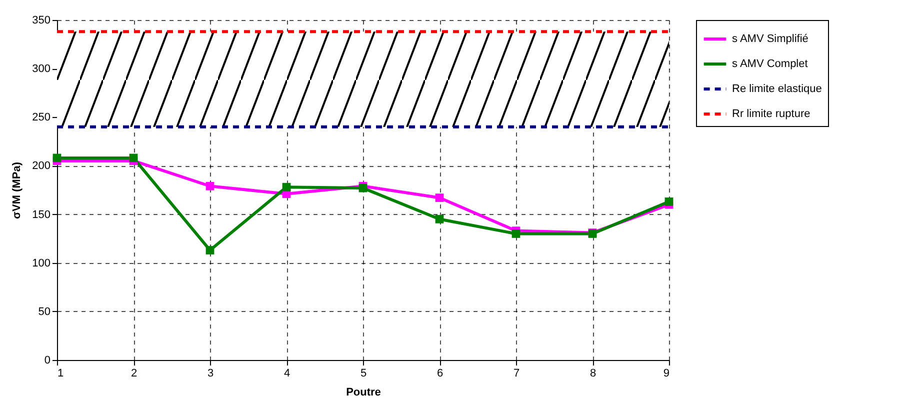  I want to click on x-tick-label: 2, so click(134, 374).